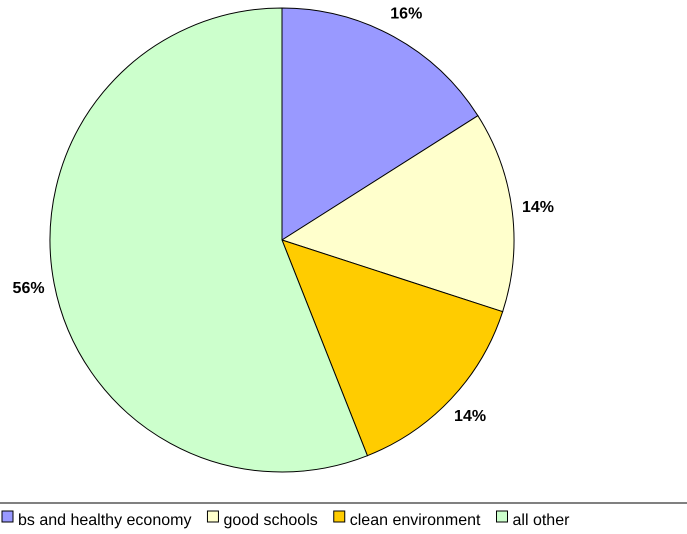 The image size is (687, 534). What do you see at coordinates (28, 288) in the screenshot?
I see `data-label: 56%` at bounding box center [28, 288].